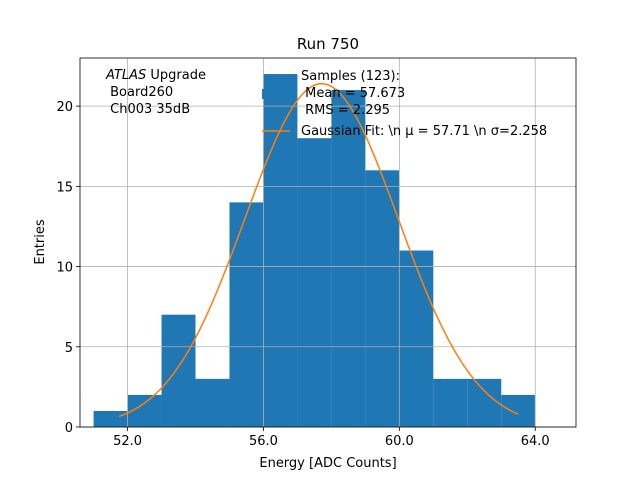 The width and height of the screenshot is (640, 480). Describe the element at coordinates (64, 107) in the screenshot. I see `y-tick-label: 20` at that location.